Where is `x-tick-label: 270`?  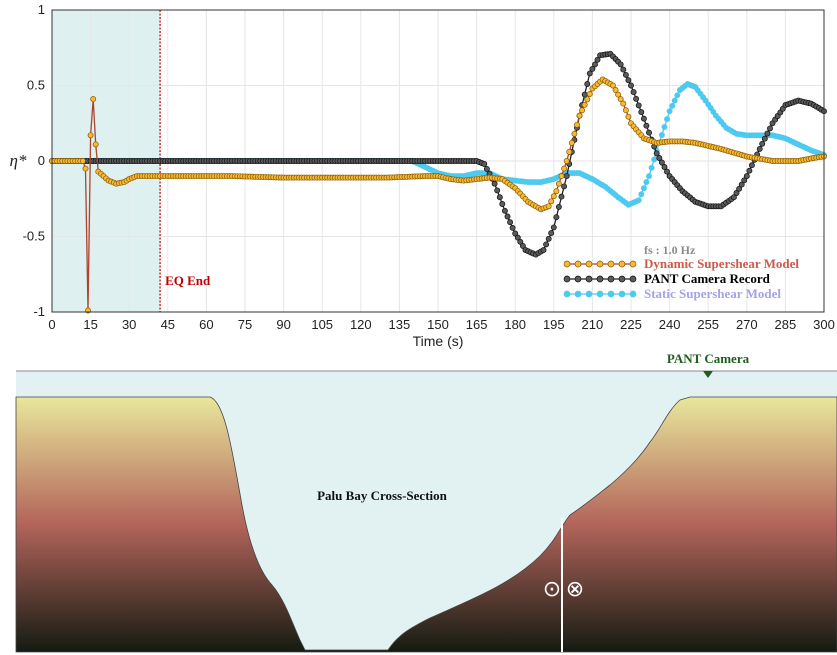 x-tick-label: 270 is located at coordinates (747, 324).